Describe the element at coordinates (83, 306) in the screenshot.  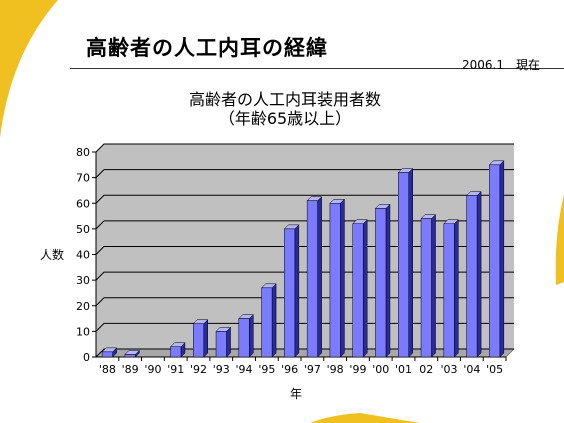
I see `y-tick-label: 20` at that location.